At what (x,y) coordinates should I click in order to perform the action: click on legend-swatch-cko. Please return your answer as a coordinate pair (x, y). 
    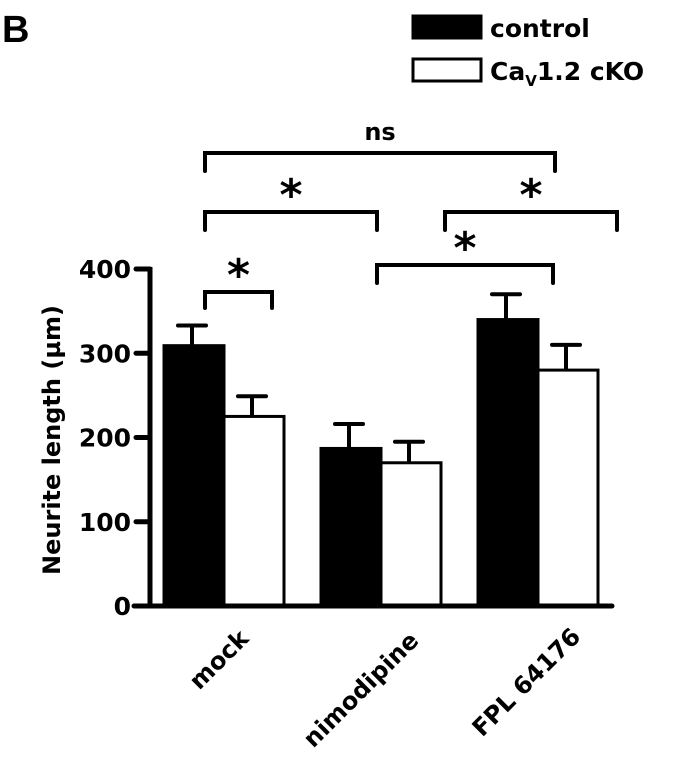
    Looking at the image, I should click on (447, 70).